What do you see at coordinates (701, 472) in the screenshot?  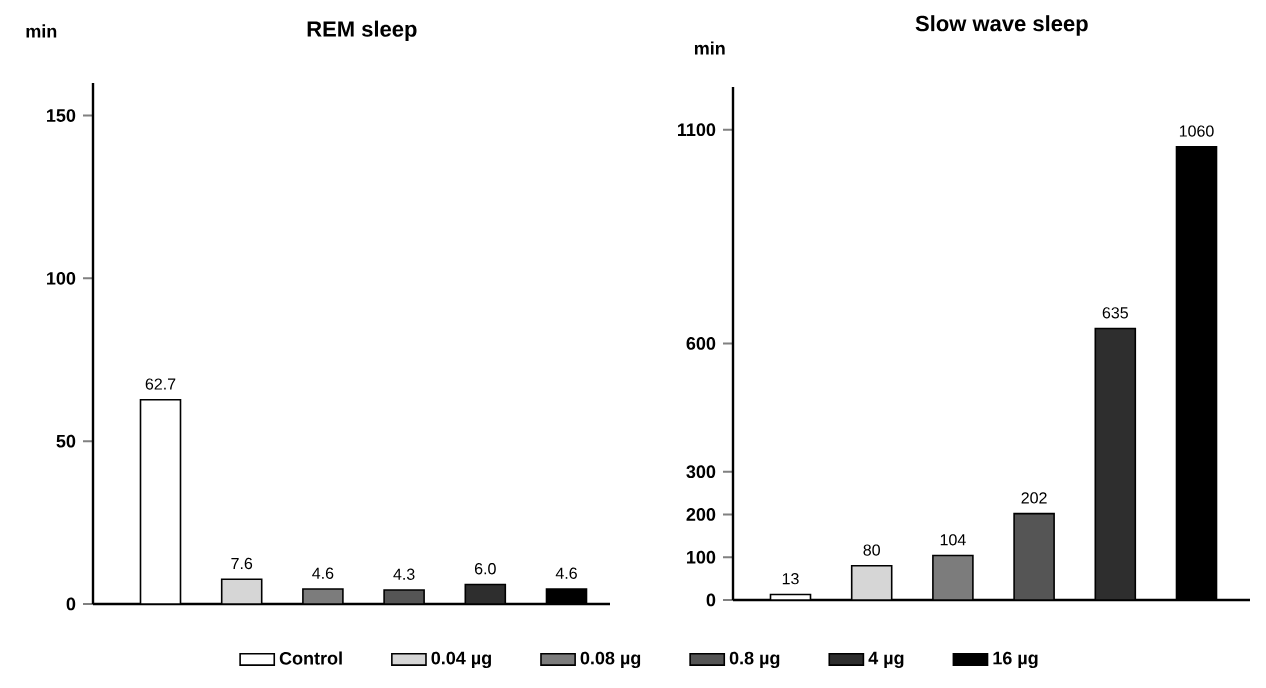 I see `y-tick-label: 300` at bounding box center [701, 472].